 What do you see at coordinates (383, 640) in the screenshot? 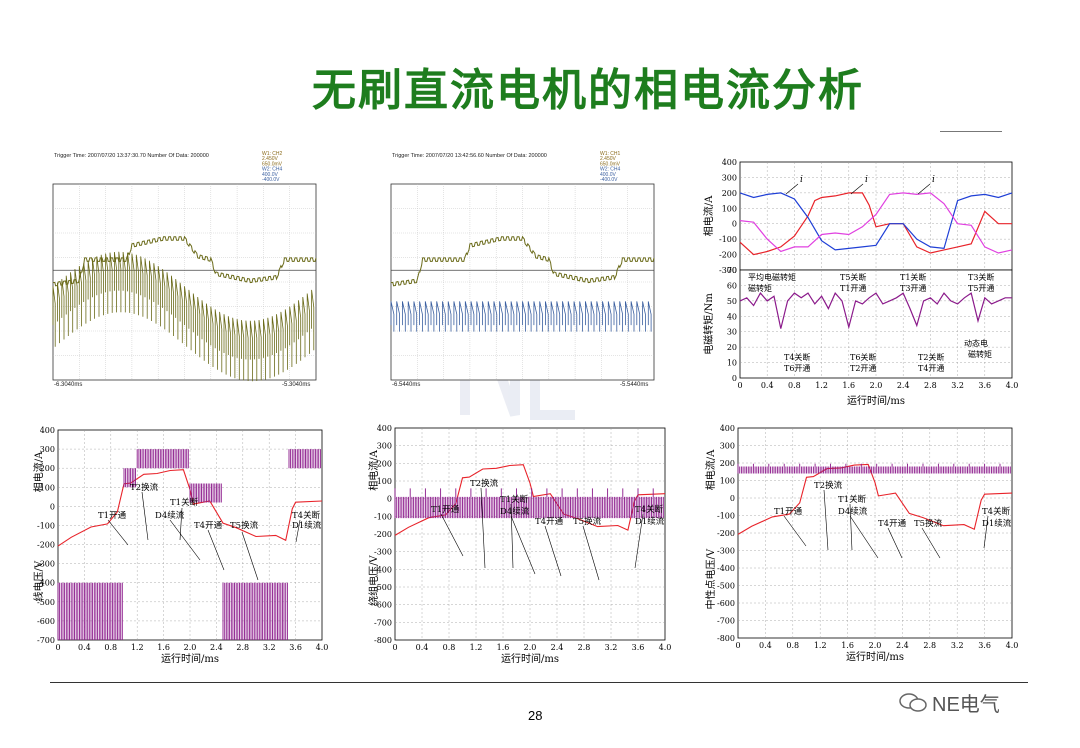
I see `chart-bm-y-tick: -800` at bounding box center [383, 640].